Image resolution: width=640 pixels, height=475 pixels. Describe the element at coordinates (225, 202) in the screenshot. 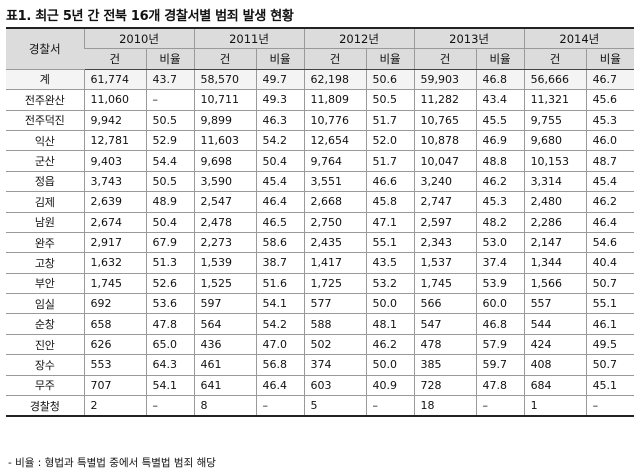

I see `count-cell: 2,547` at that location.